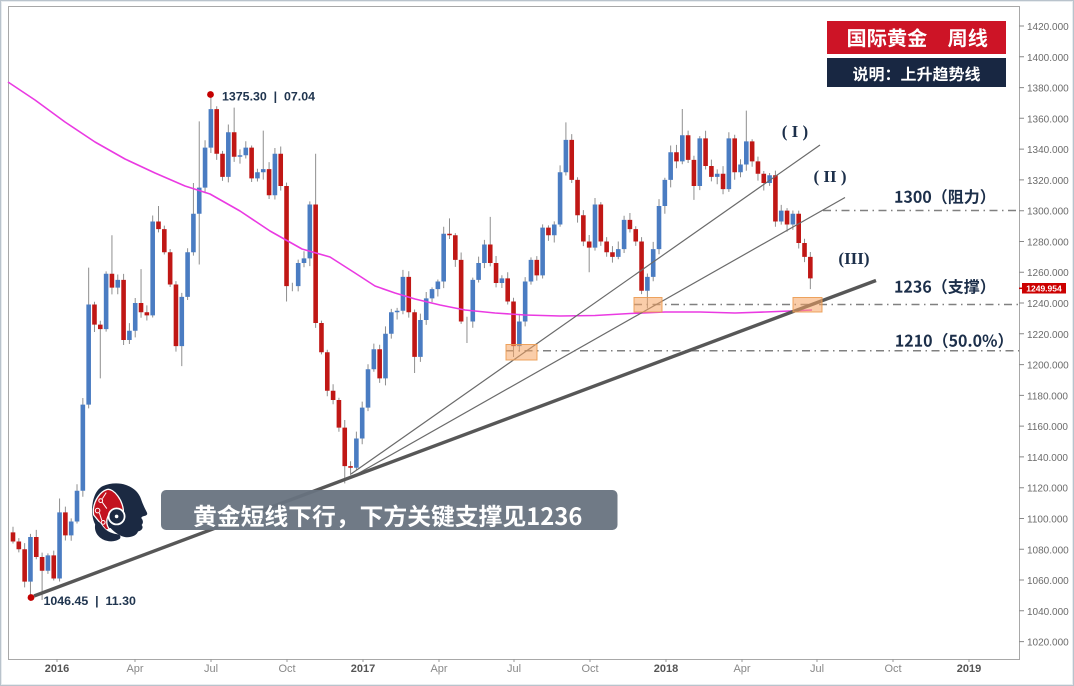  What do you see at coordinates (363, 669) in the screenshot?
I see `svg-text: 2017` at bounding box center [363, 669].